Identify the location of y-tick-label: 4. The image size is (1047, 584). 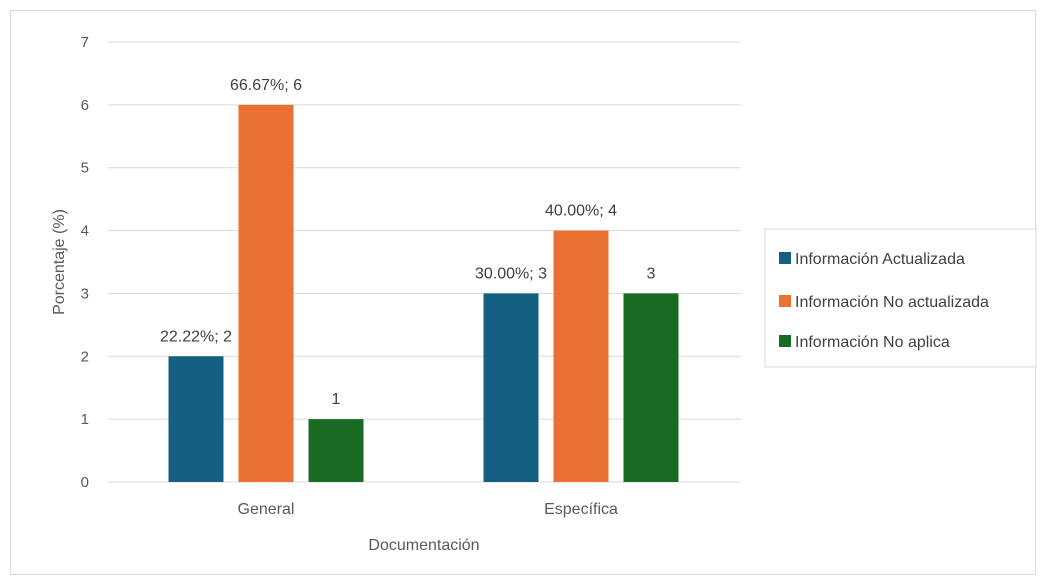
(85, 231).